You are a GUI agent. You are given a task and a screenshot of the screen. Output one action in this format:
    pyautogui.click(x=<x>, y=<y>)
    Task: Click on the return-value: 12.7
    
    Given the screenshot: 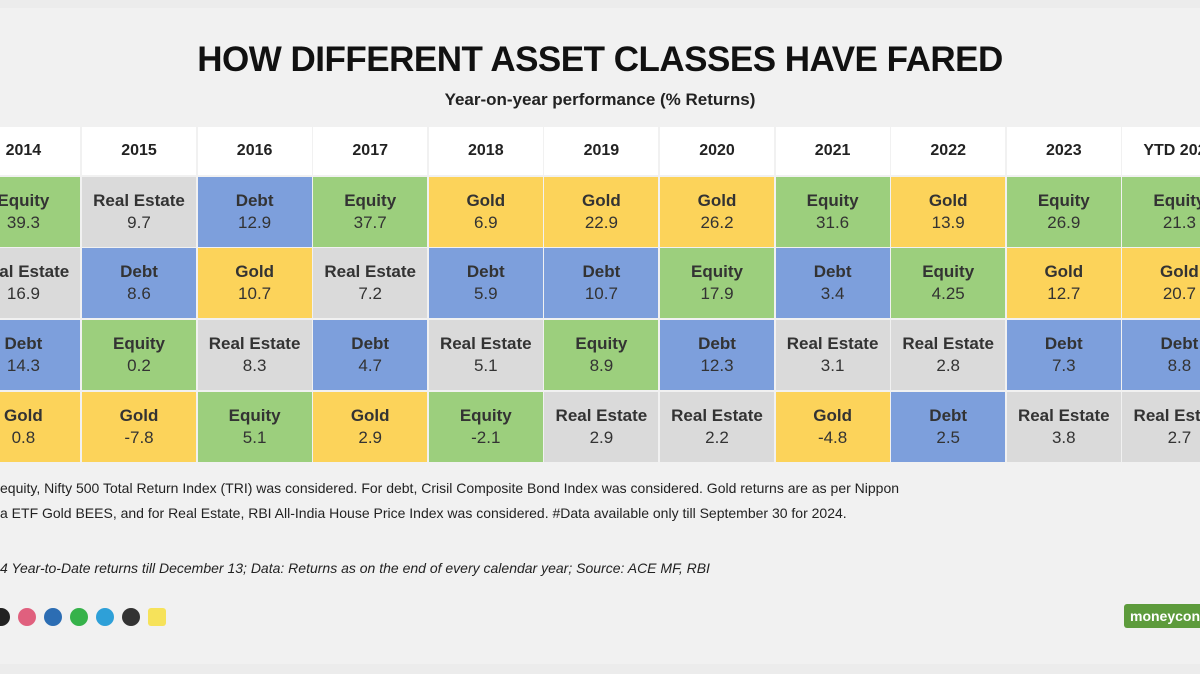 What is the action you would take?
    pyautogui.click(x=1064, y=293)
    